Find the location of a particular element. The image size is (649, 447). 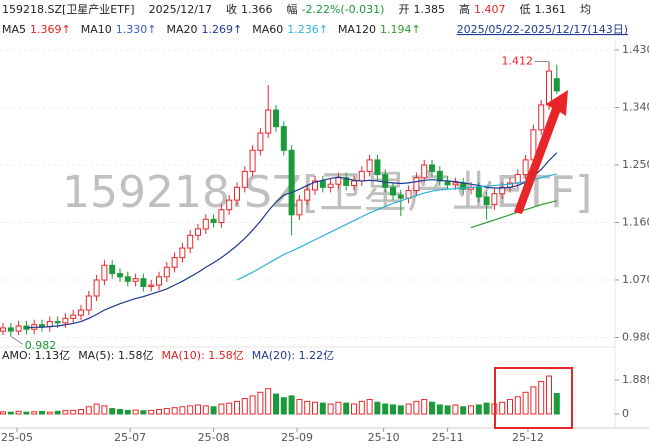

ma-legend-value: 1.269↑ is located at coordinates (221, 29).